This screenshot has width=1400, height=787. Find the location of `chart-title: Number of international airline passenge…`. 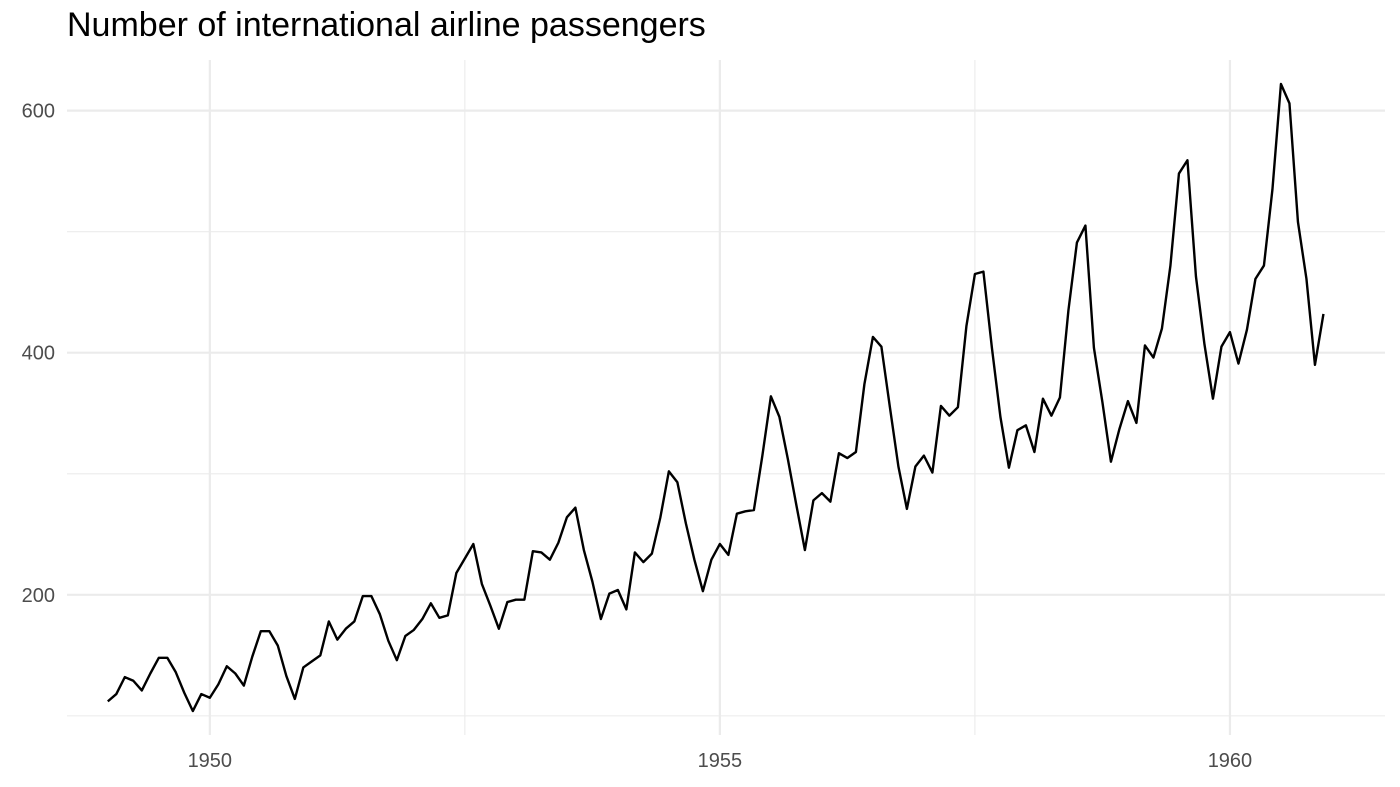

chart-title: Number of international airline passenge… is located at coordinates (386, 25).